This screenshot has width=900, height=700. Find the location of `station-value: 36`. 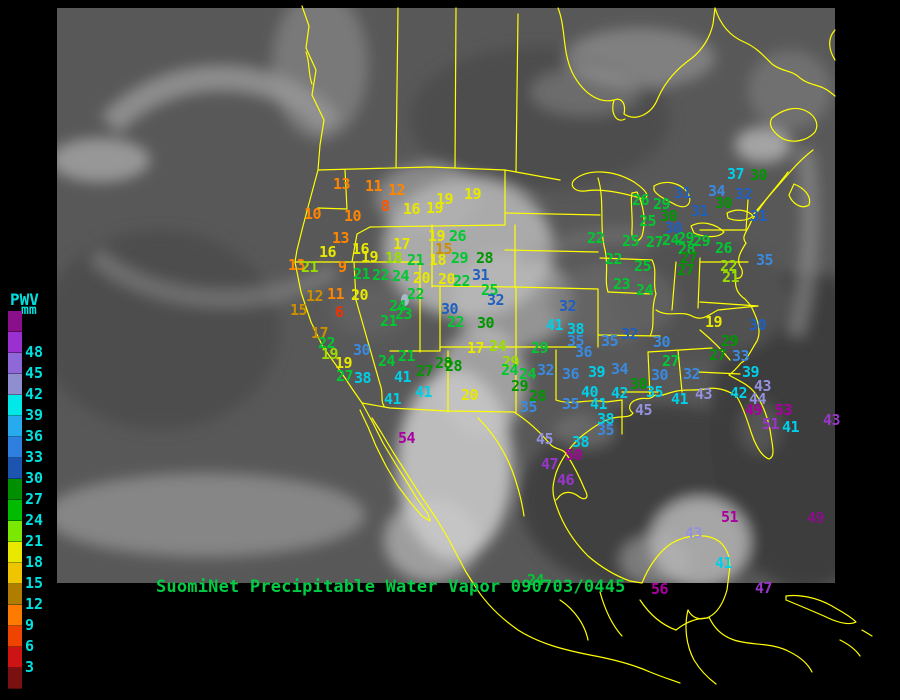

station-value: 36 is located at coordinates (584, 352).